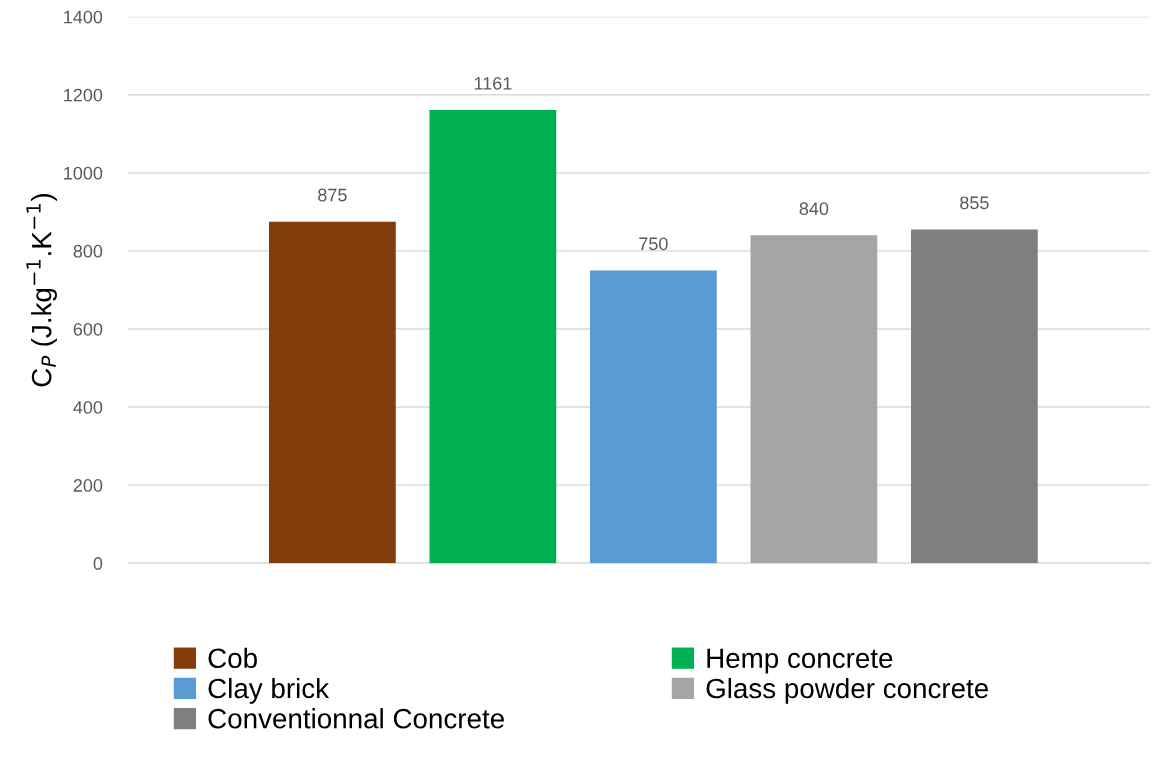  What do you see at coordinates (83, 173) in the screenshot?
I see `y-tick-label: 1000` at bounding box center [83, 173].